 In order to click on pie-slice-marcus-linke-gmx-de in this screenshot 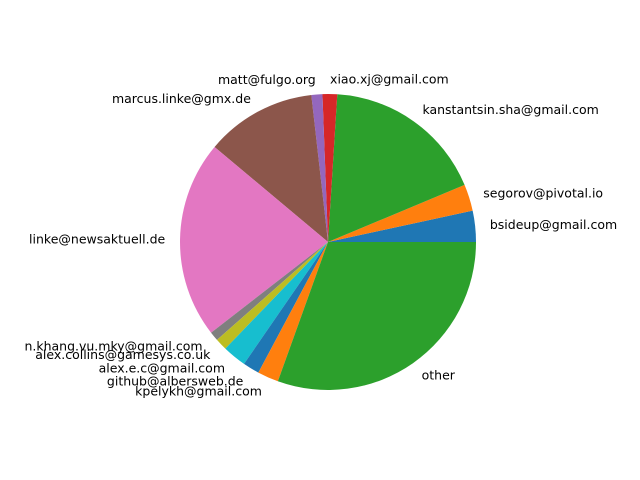, I will do `click(271, 168)`.